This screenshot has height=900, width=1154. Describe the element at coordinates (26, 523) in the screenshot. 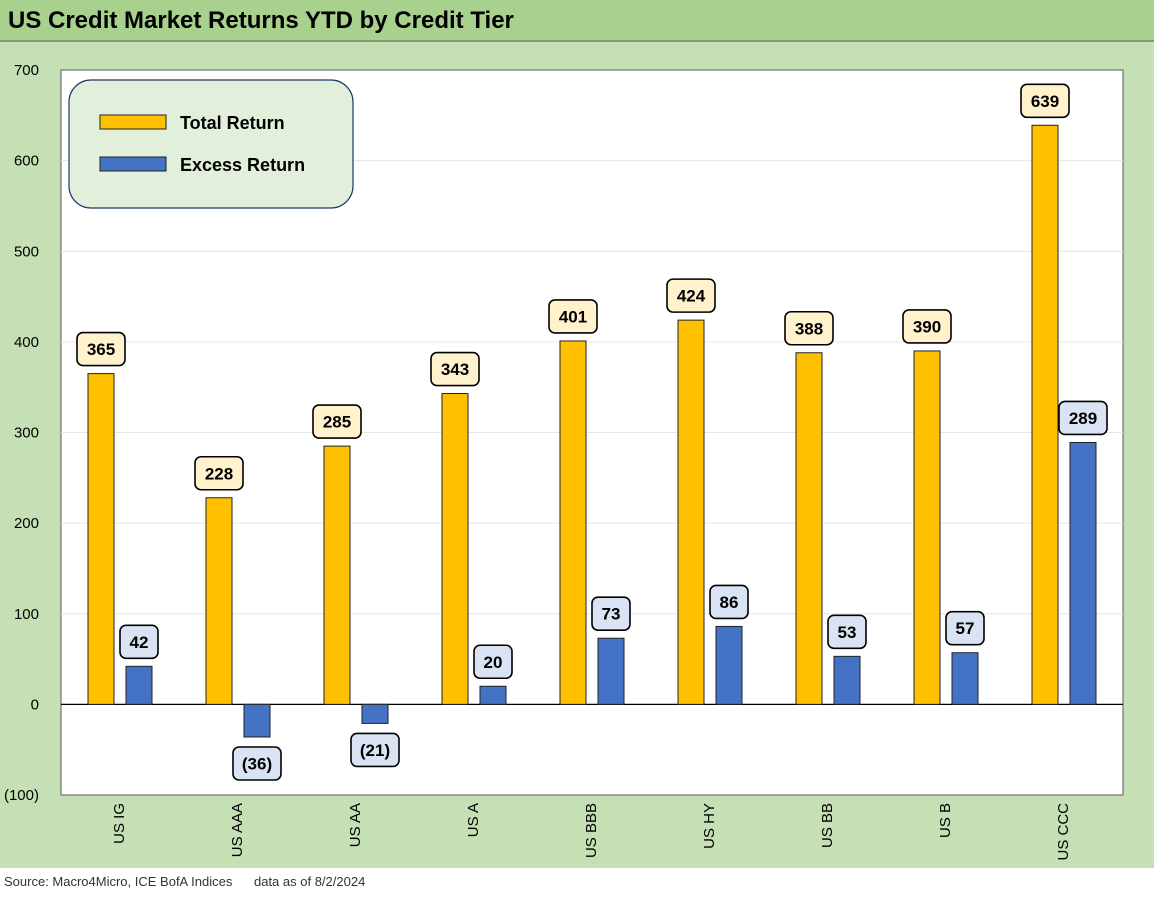

I see `y-tick-label: 200` at that location.